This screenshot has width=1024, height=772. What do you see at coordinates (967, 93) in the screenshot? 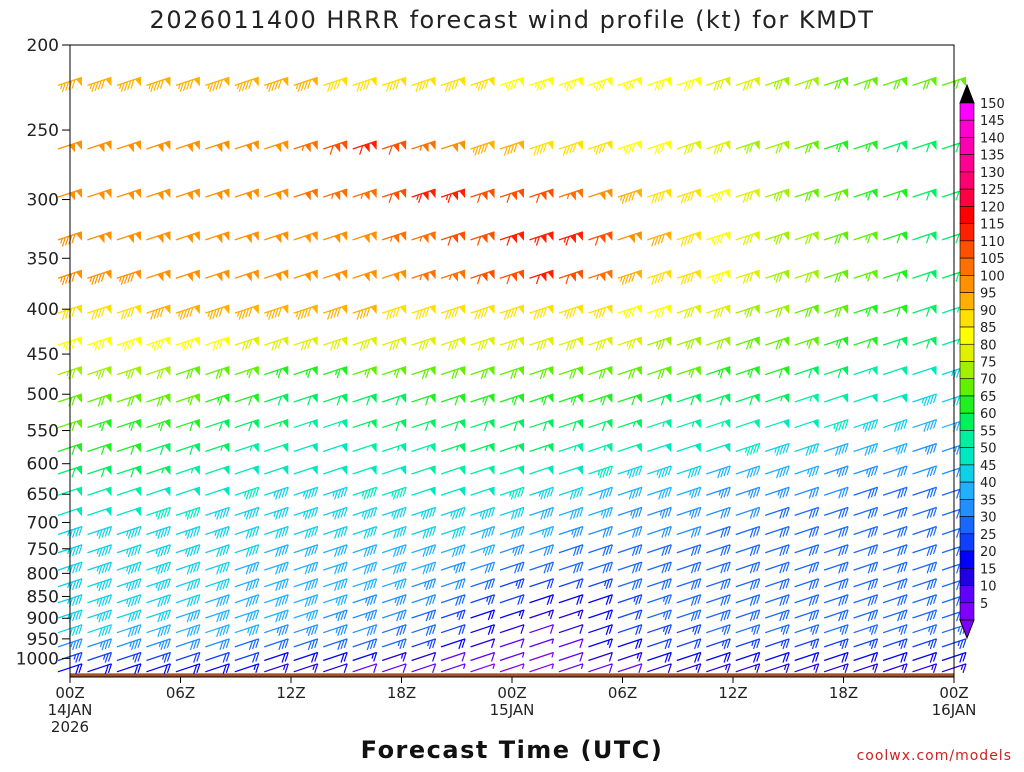
I see `colorbar-top-arrow` at bounding box center [967, 93].